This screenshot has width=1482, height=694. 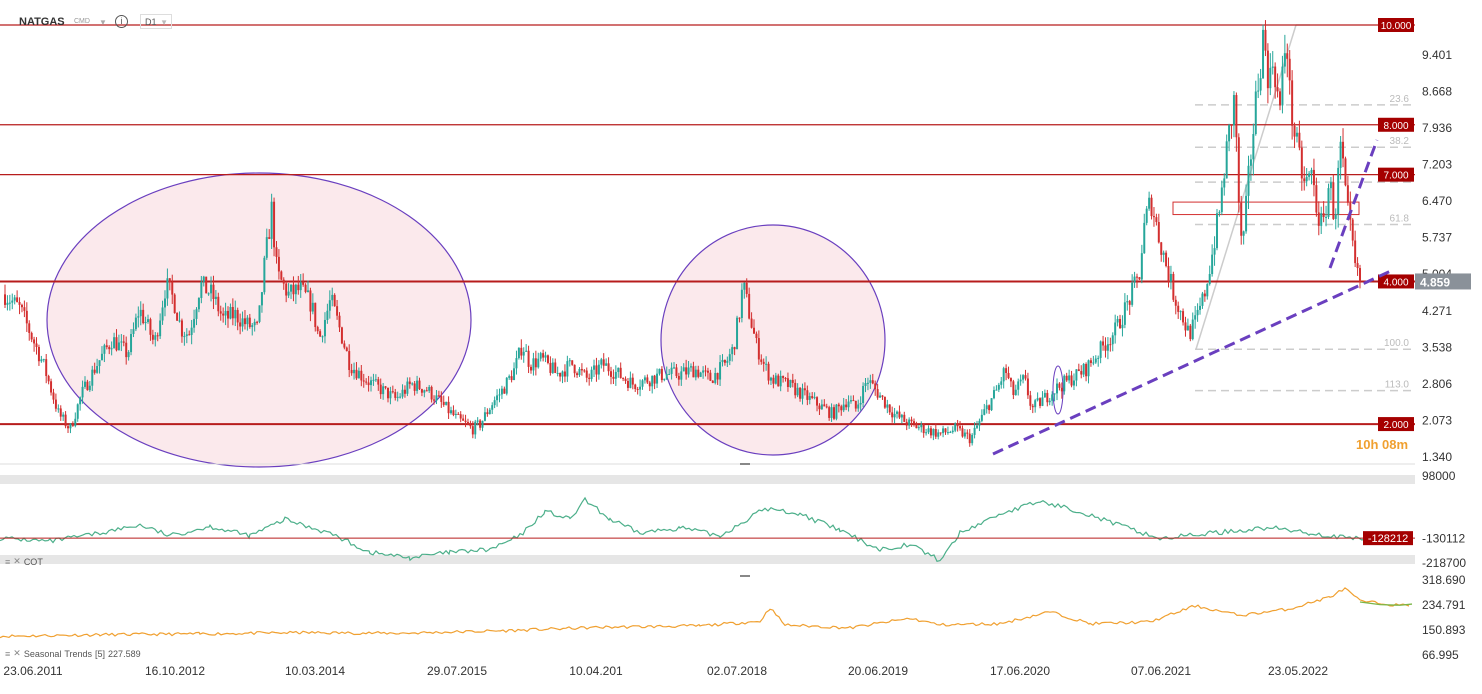 I want to click on symbol-label: NATGAS, so click(x=42, y=22).